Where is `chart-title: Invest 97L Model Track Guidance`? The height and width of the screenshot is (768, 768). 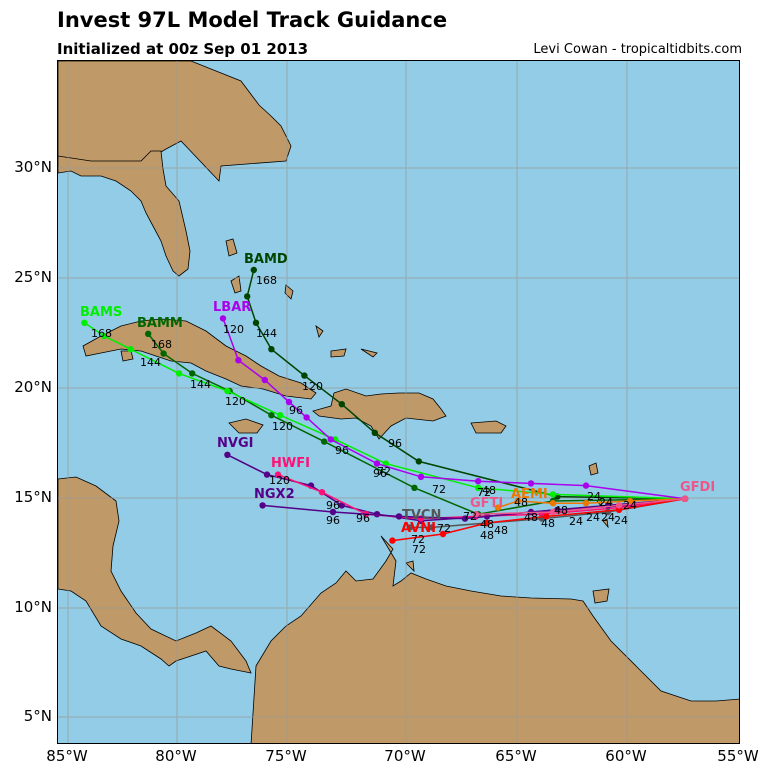
chart-title: Invest 97L Model Track Guidance is located at coordinates (252, 20).